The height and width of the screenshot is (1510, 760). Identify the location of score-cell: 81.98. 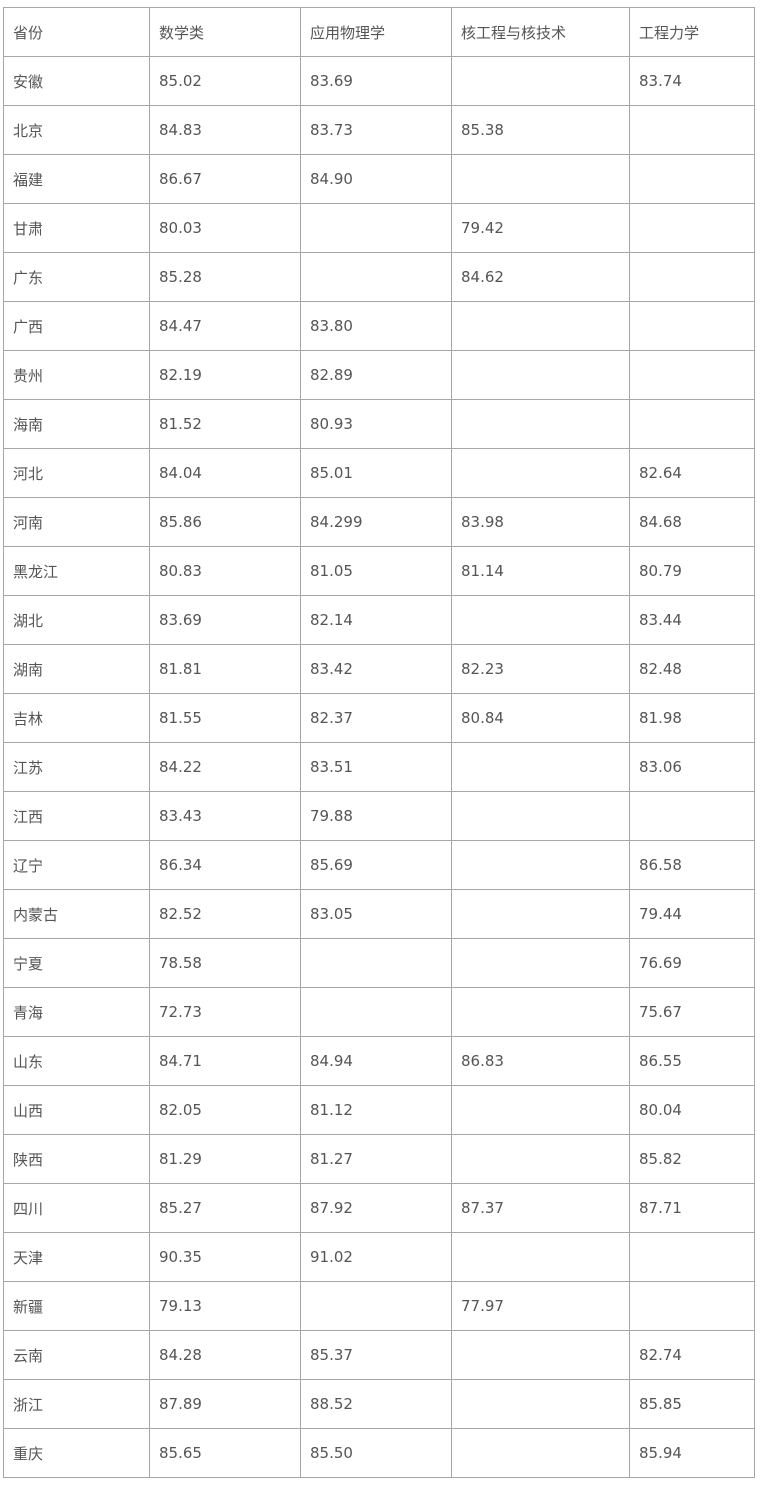
(692, 718).